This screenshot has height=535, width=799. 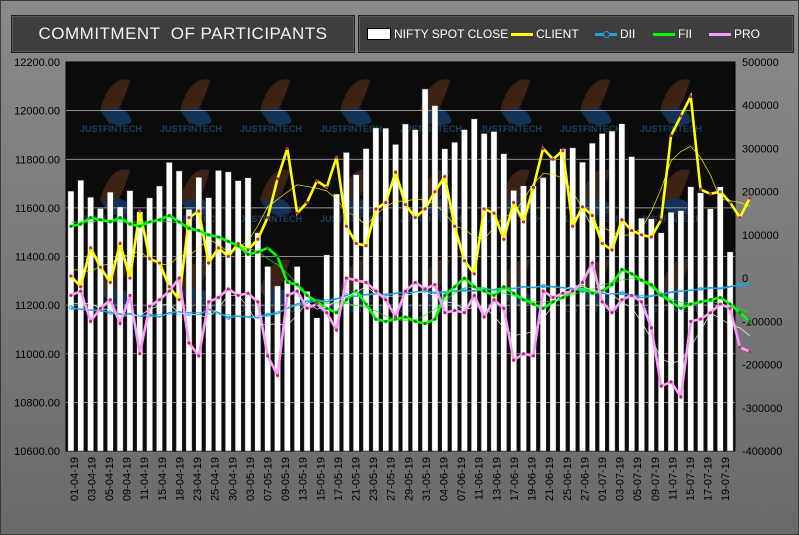 What do you see at coordinates (233, 479) in the screenshot?
I see `x-axis-tick-label: 30-04-19` at bounding box center [233, 479].